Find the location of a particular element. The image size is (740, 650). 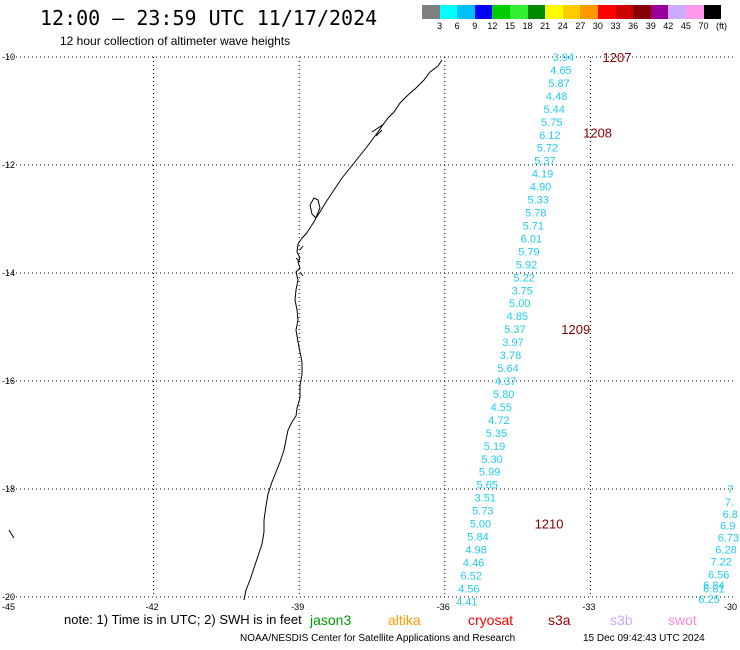

pass-time-label: 1210 is located at coordinates (549, 524).